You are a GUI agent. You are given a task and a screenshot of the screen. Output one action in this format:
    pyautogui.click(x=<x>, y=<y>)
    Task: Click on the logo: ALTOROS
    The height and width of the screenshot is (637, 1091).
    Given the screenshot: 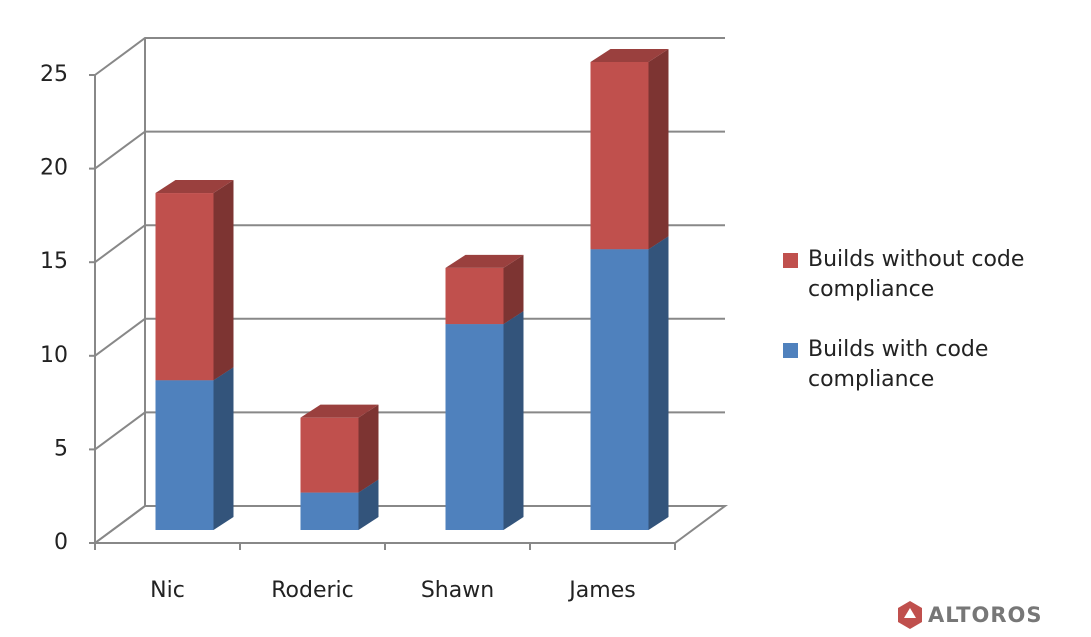 What is the action you would take?
    pyautogui.click(x=970, y=615)
    